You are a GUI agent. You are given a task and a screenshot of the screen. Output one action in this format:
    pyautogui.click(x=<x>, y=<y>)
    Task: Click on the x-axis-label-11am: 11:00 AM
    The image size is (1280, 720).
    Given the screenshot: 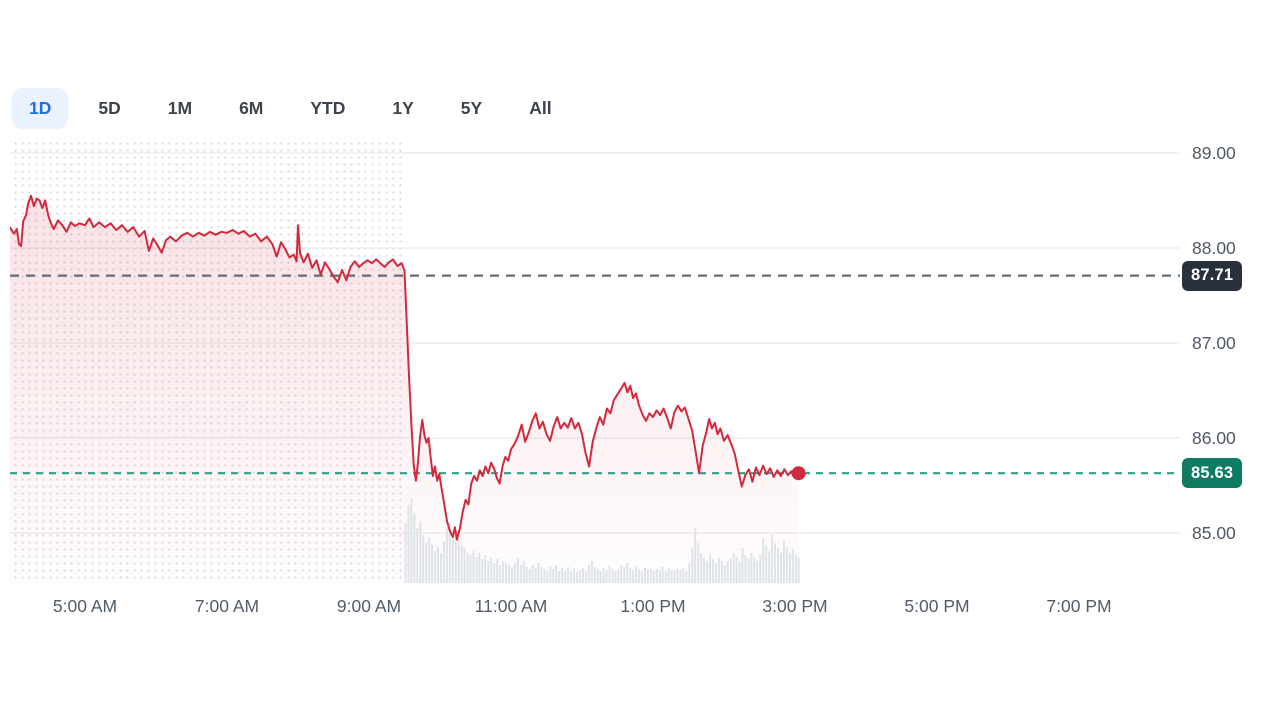 What is the action you would take?
    pyautogui.click(x=511, y=606)
    